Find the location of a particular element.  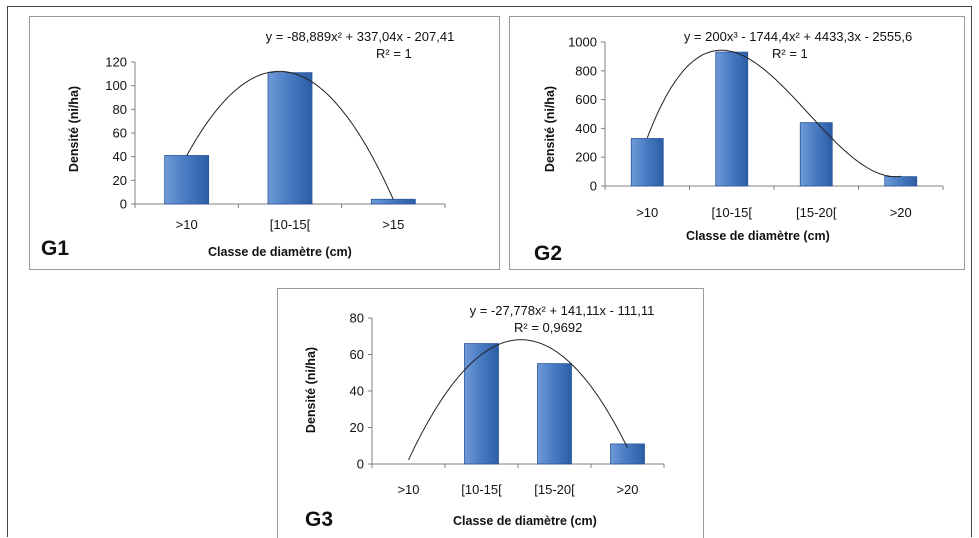

panel-label-g2: G2 is located at coordinates (548, 253).